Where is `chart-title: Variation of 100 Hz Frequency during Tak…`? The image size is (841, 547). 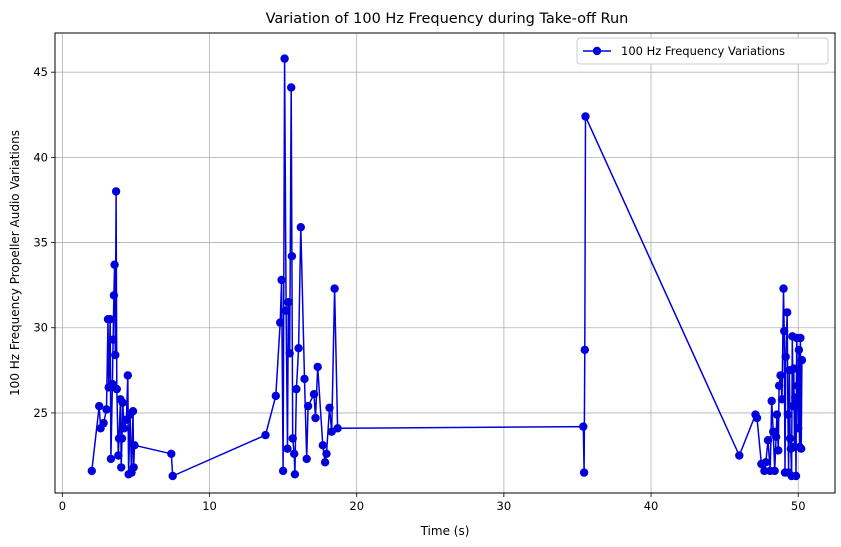 chart-title: Variation of 100 Hz Frequency during Tak… is located at coordinates (447, 19).